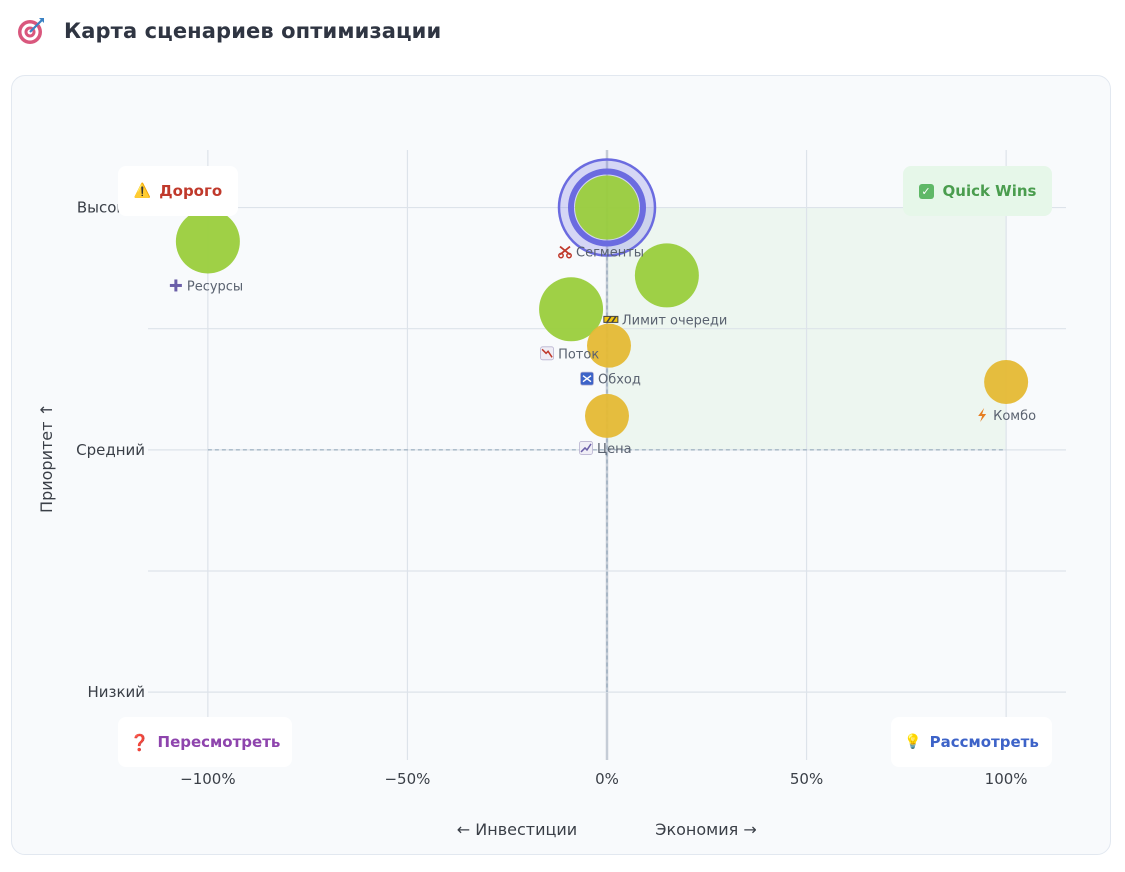 This screenshot has height=872, width=1125. Describe the element at coordinates (142, 191) in the screenshot. I see `warning-icon: ⚠️` at that location.